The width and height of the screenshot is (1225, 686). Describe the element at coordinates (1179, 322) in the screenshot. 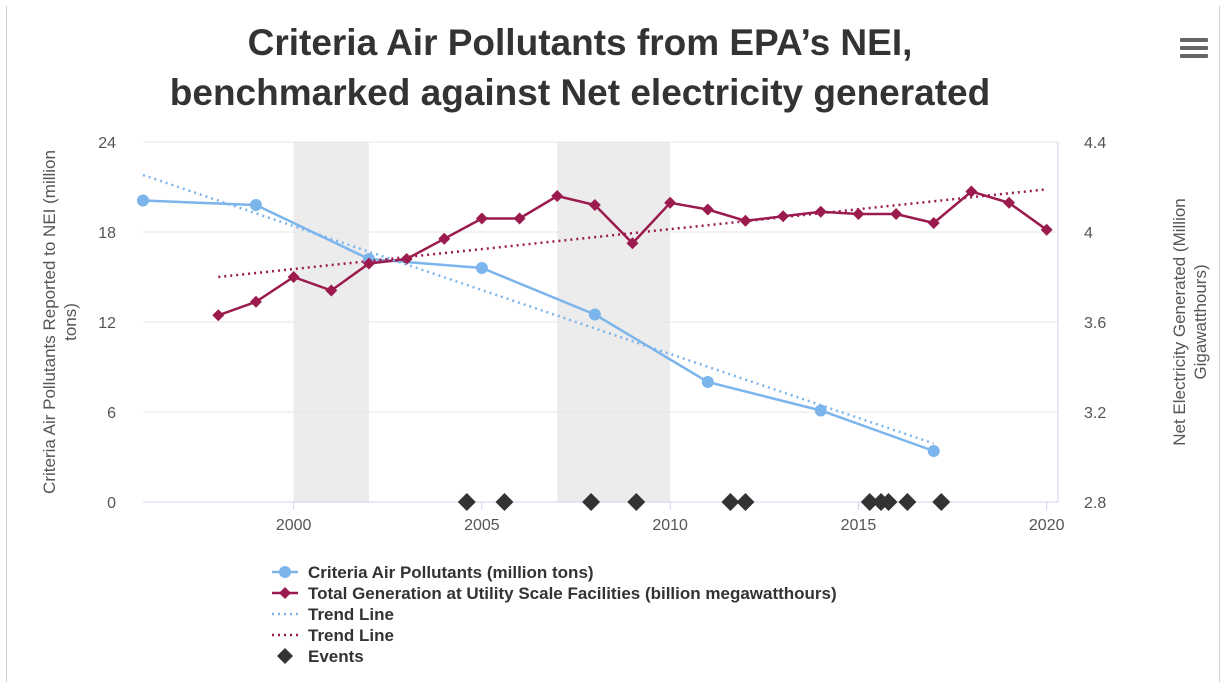

I see `y-right-axis-title-line: Net Electricity Generated (Million` at that location.